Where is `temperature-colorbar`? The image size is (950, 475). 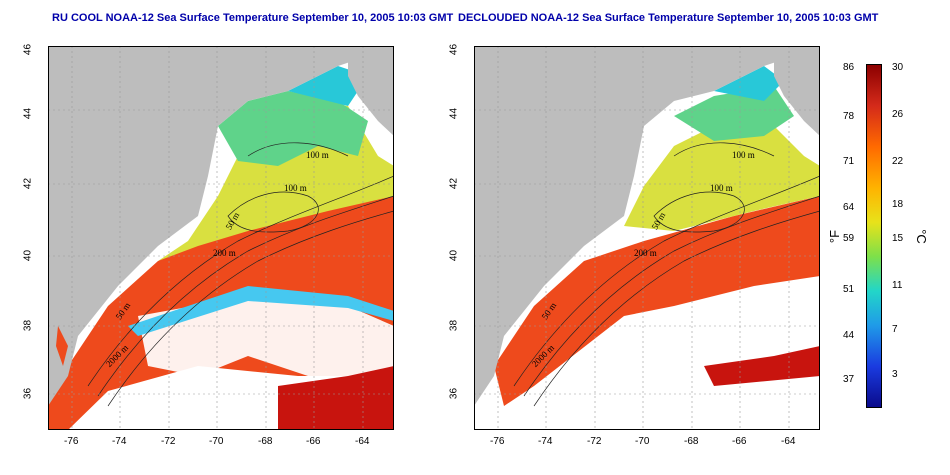
temperature-colorbar is located at coordinates (874, 236).